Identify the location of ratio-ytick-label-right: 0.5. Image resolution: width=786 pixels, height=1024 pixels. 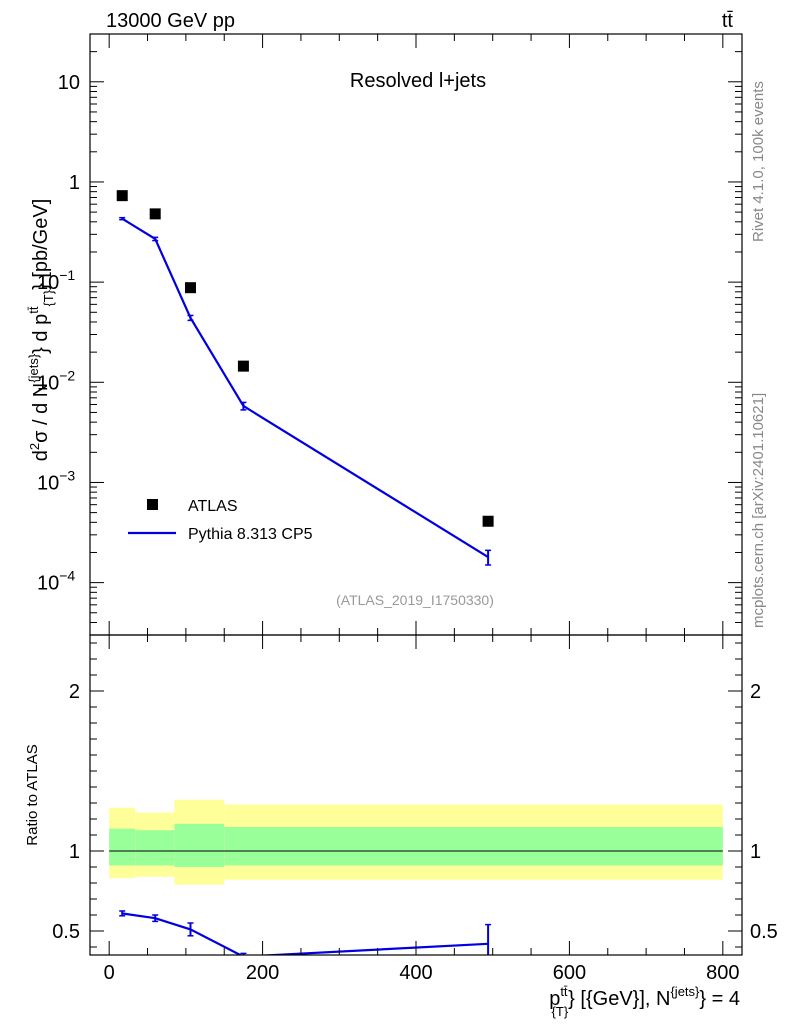
(764, 932).